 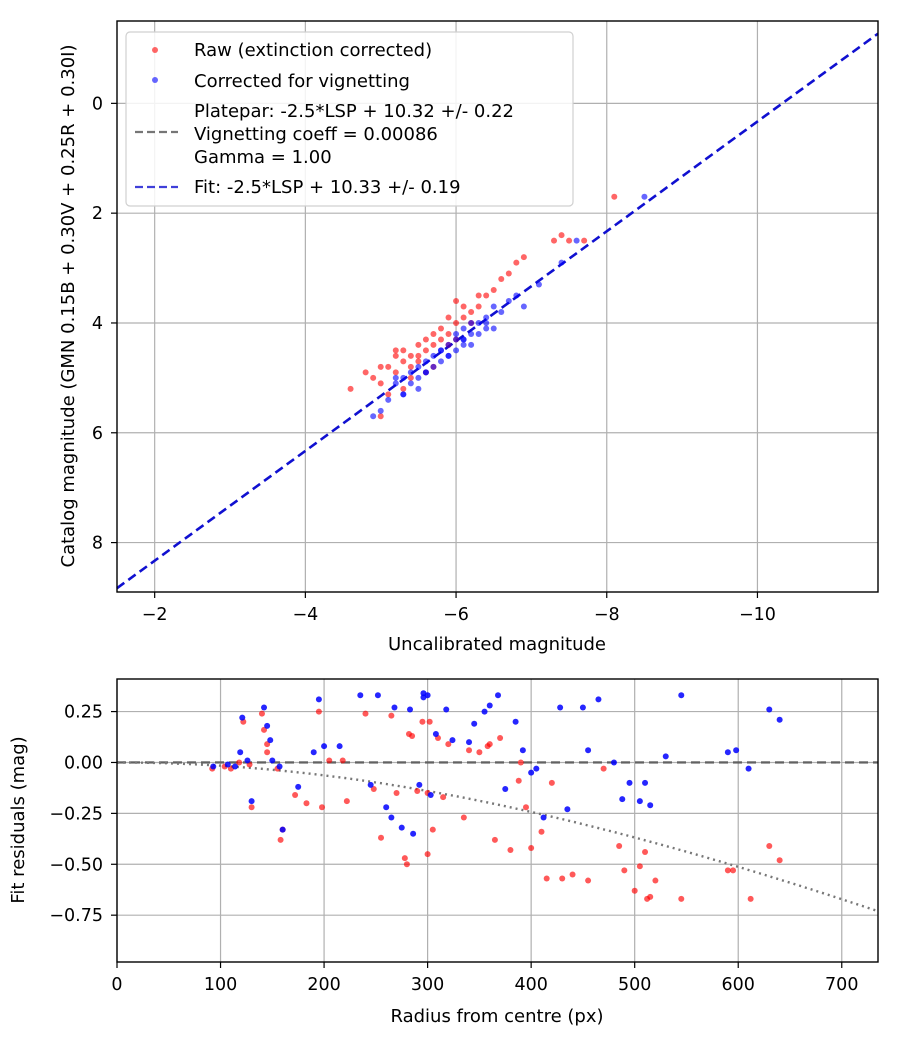 I want to click on legend-corrected-label: Corrected for vignetting, so click(x=302, y=81).